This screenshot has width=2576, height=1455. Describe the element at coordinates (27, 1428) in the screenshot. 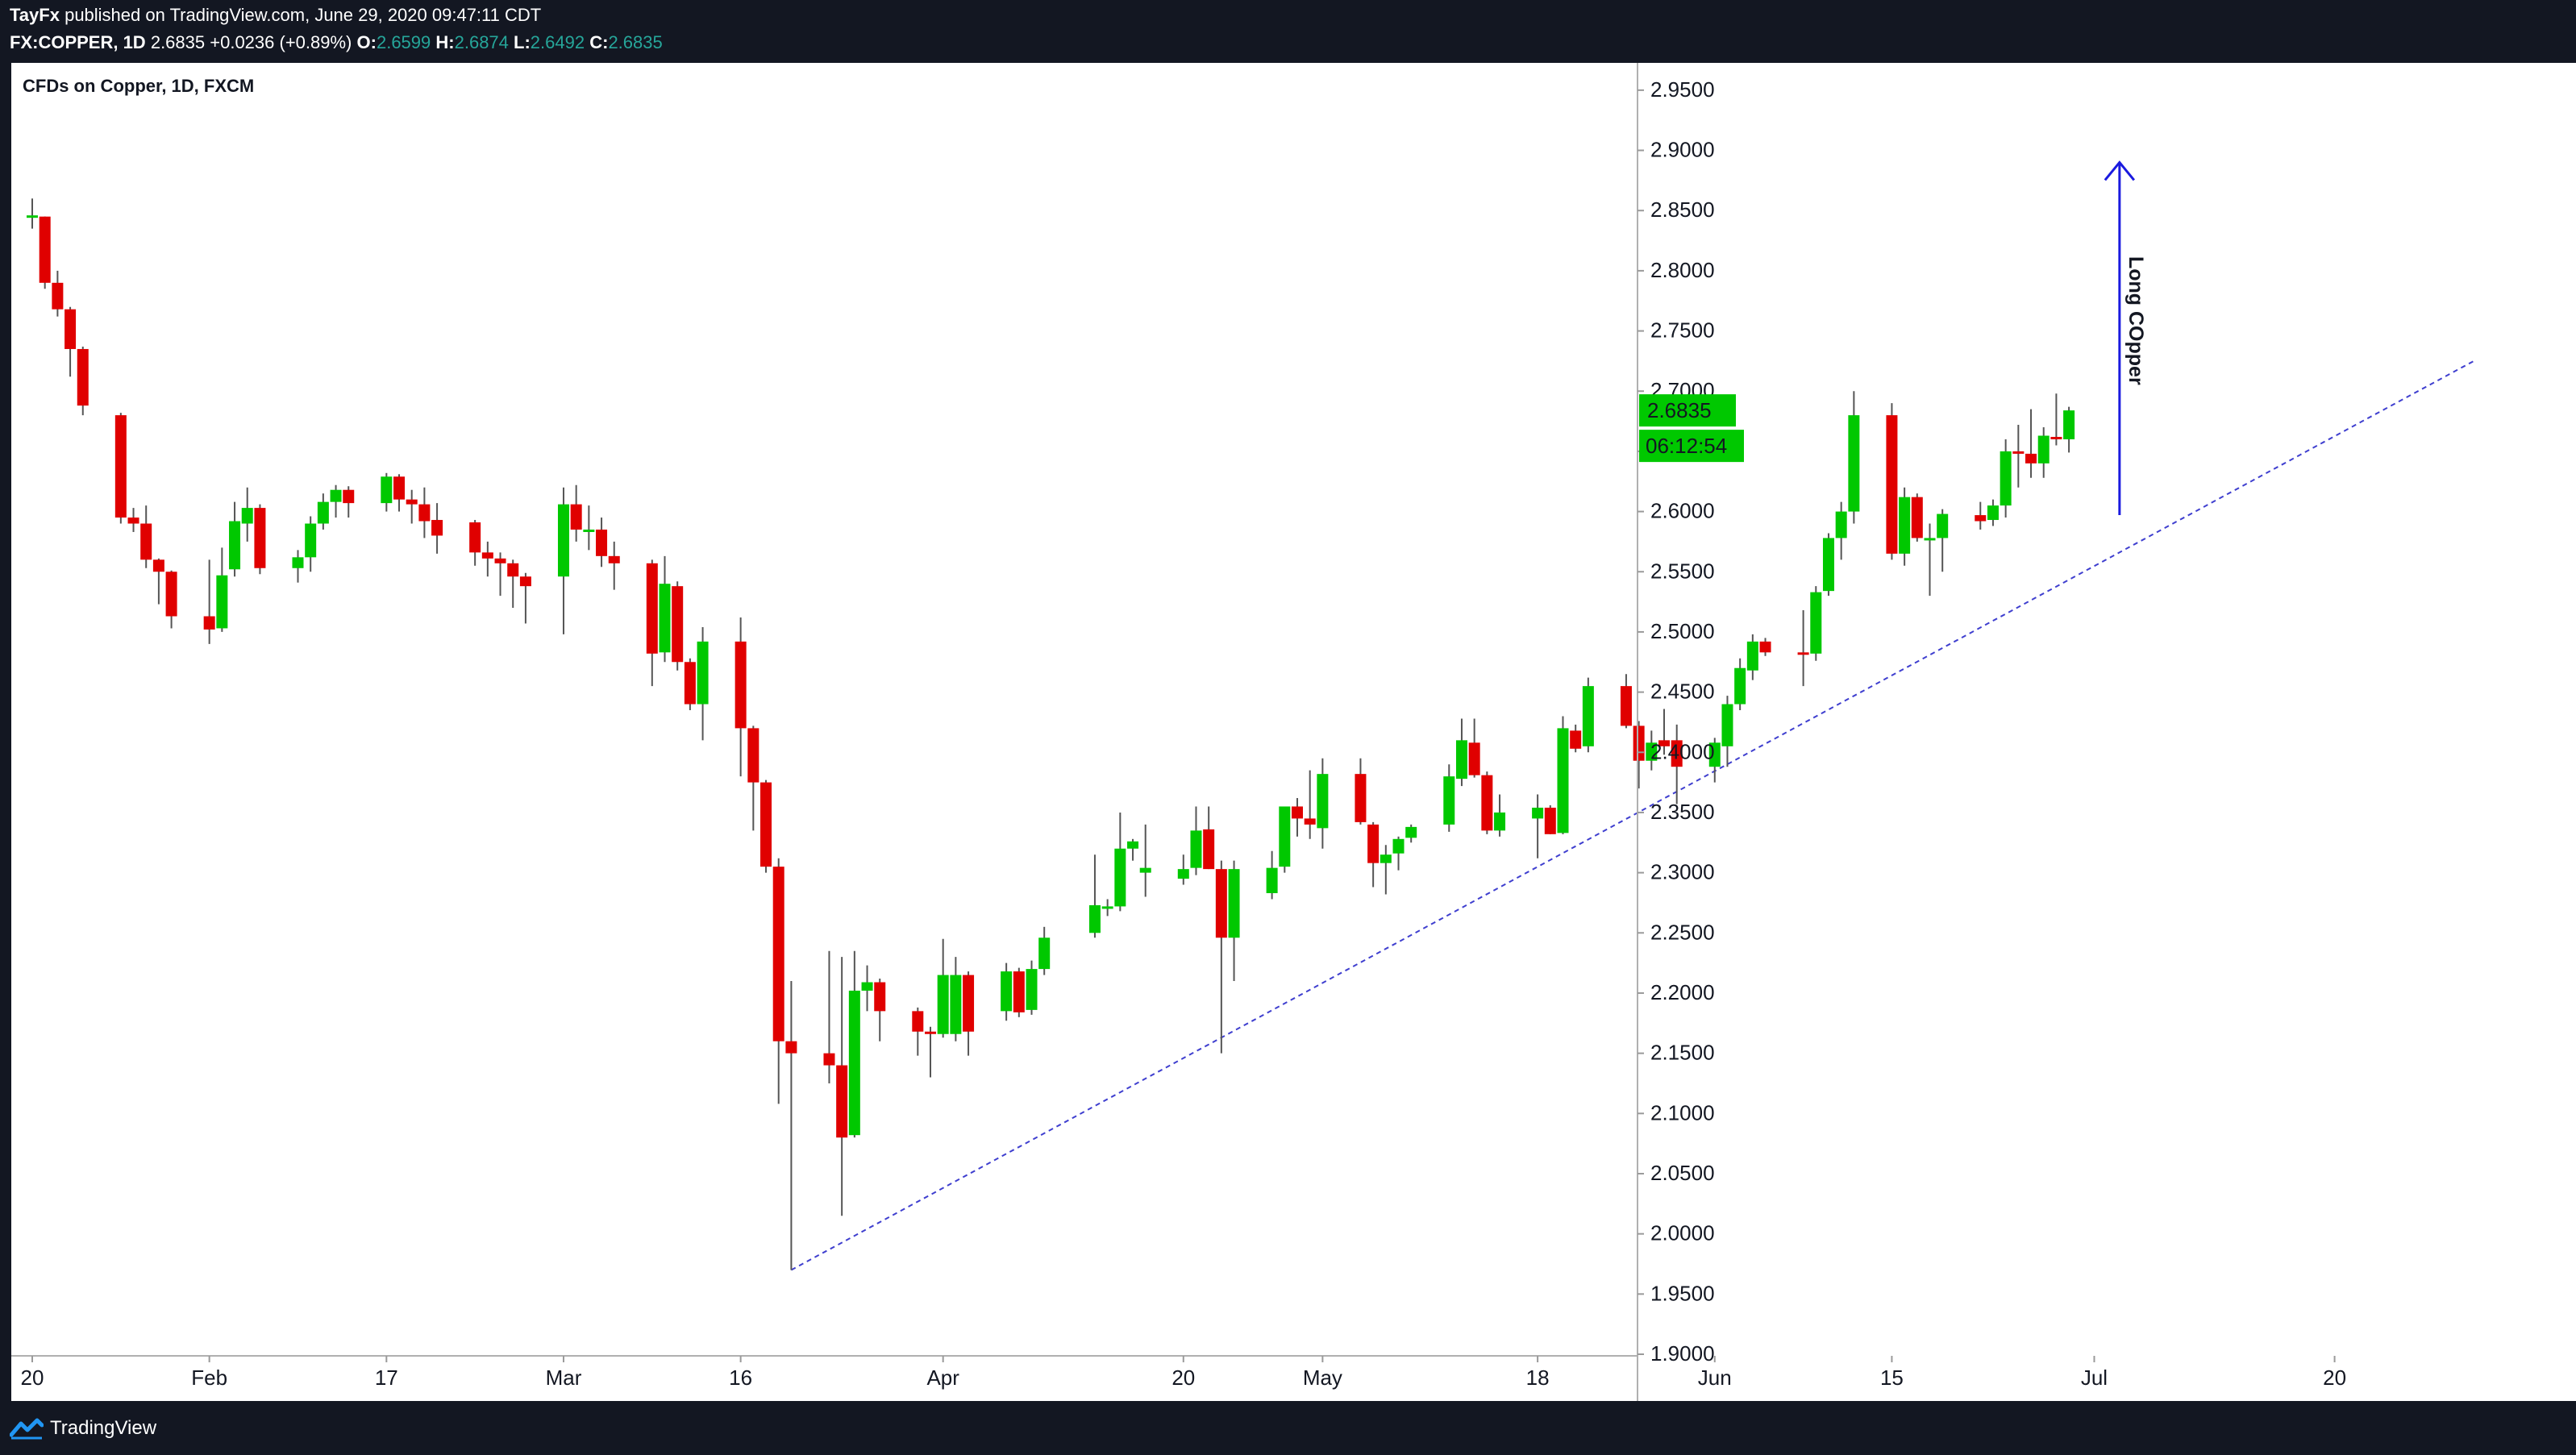

I see `tradingview-logo-icon` at that location.